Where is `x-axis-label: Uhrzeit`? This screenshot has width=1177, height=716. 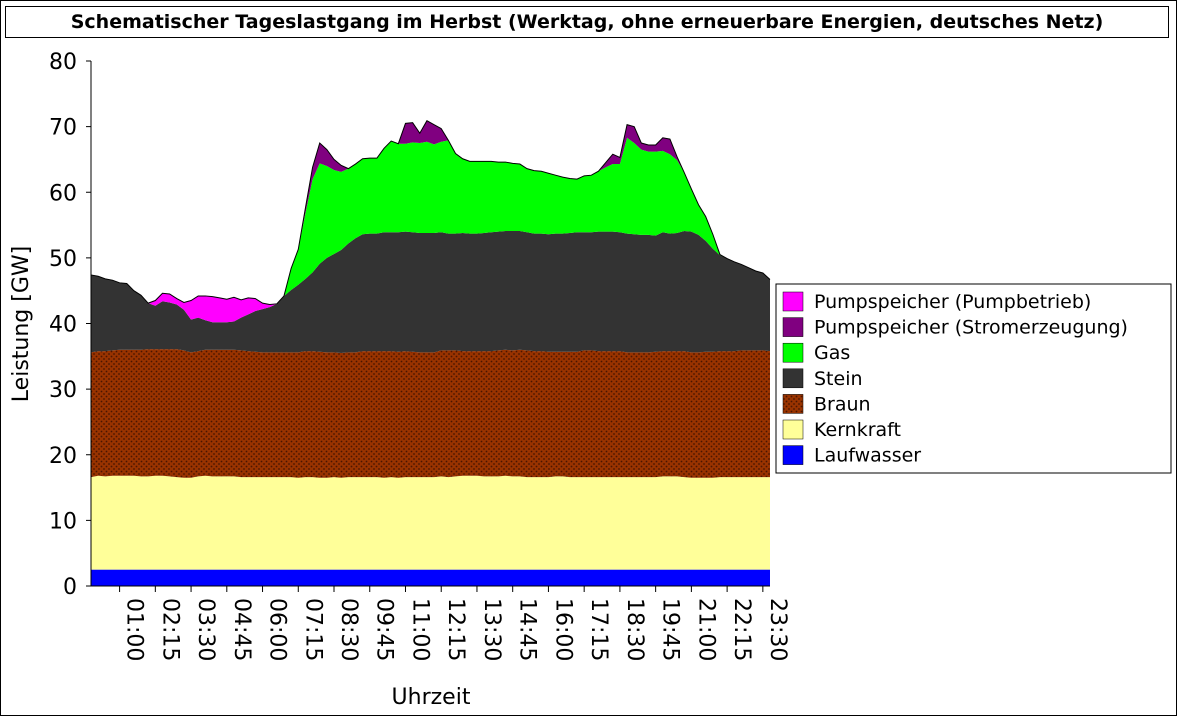 x-axis-label: Uhrzeit is located at coordinates (431, 697).